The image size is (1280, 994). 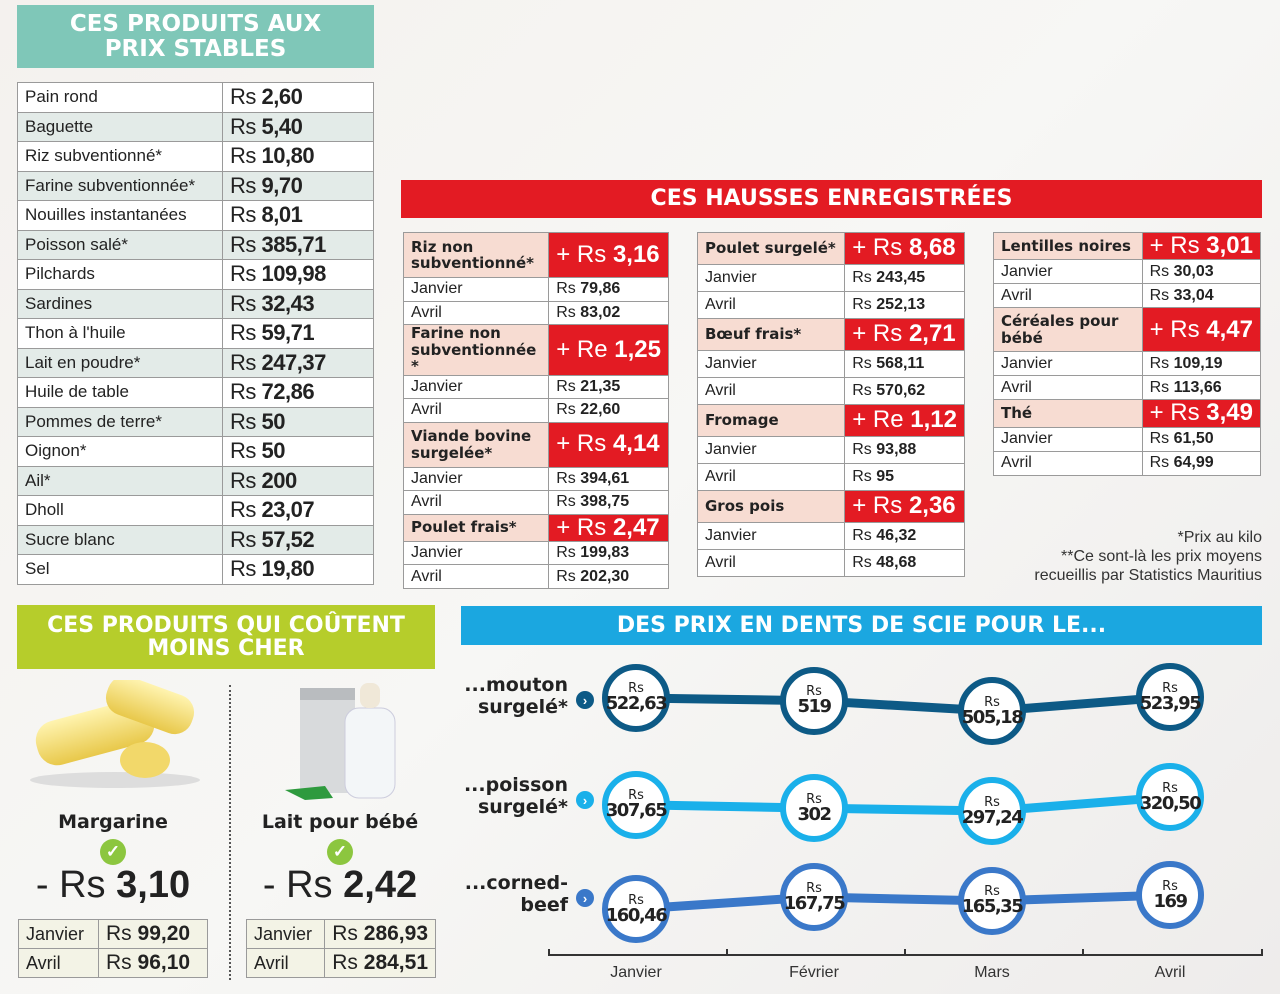 I want to click on table-row: Pommes de terre* Rs 50, so click(x=195, y=421).